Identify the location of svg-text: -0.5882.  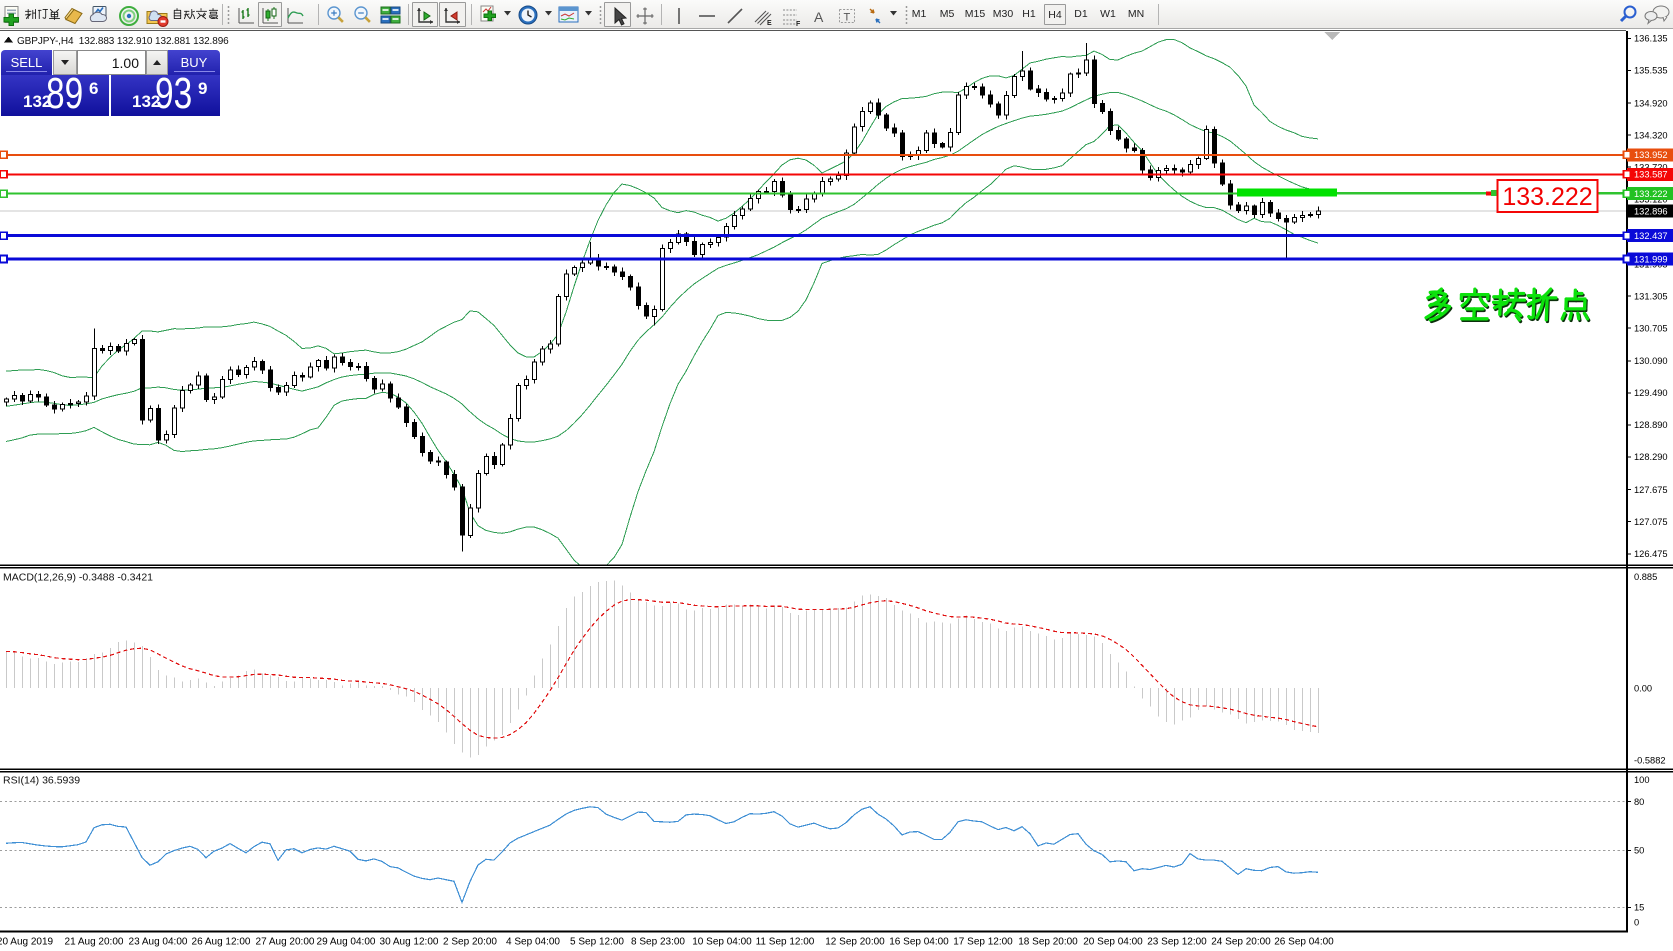
(1650, 761).